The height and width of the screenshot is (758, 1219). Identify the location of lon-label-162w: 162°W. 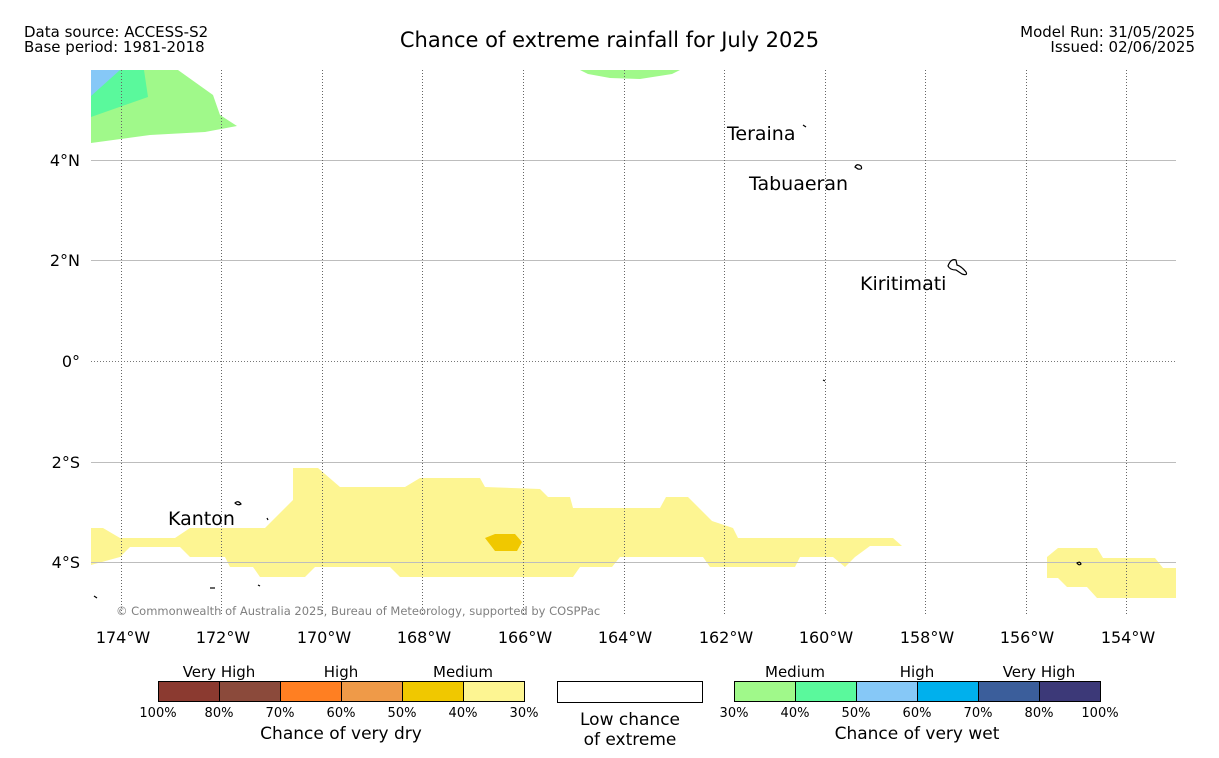
(726, 637).